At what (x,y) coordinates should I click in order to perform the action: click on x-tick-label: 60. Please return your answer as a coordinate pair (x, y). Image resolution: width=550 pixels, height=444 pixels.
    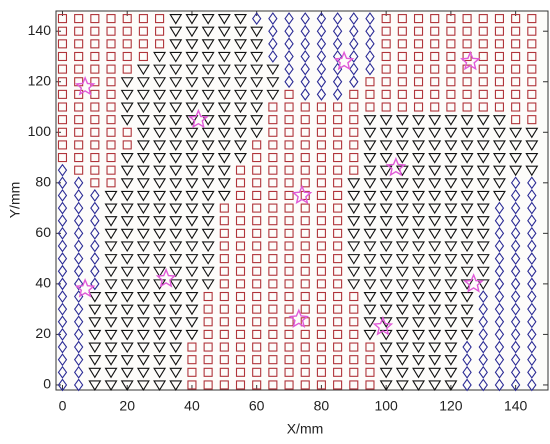
    Looking at the image, I should click on (257, 406).